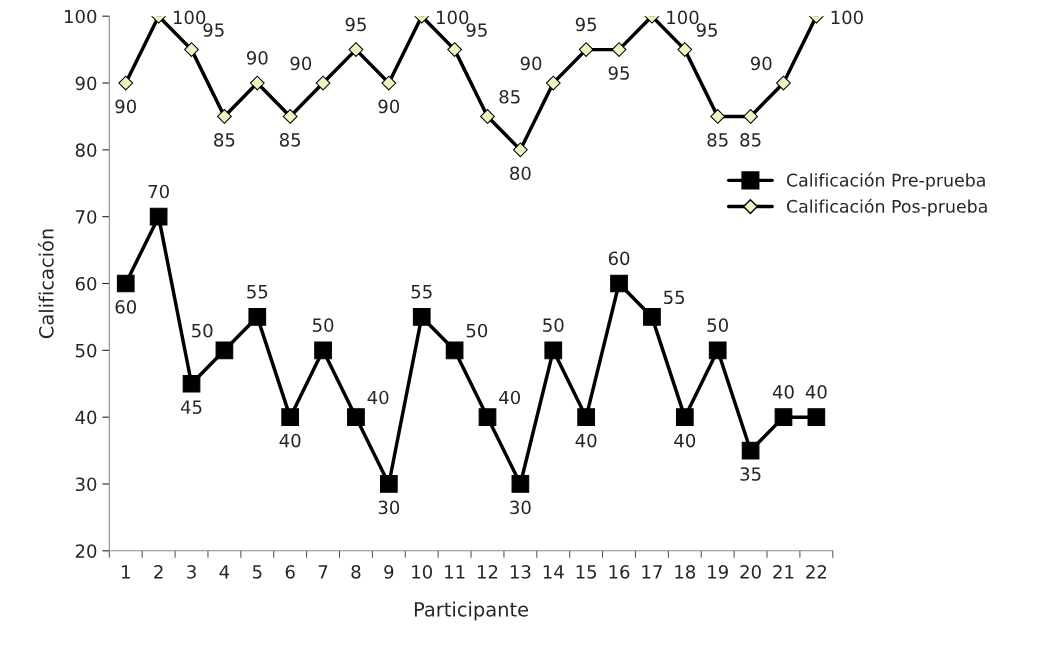 The image size is (1041, 648). Describe the element at coordinates (783, 572) in the screenshot. I see `x-tick-label: 21` at that location.